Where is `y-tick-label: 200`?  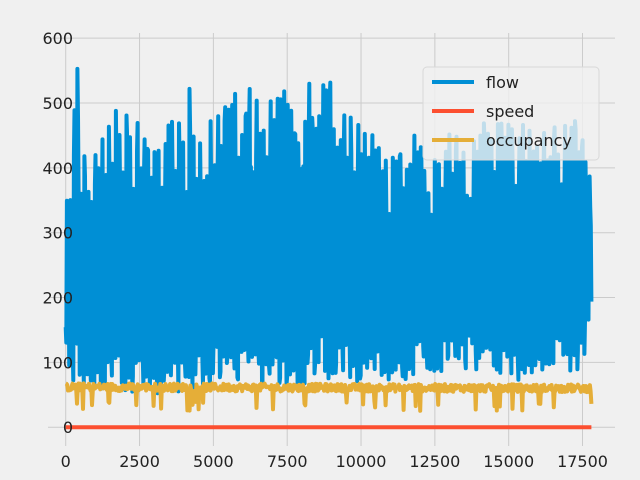
y-tick-label: 200 is located at coordinates (57, 298).